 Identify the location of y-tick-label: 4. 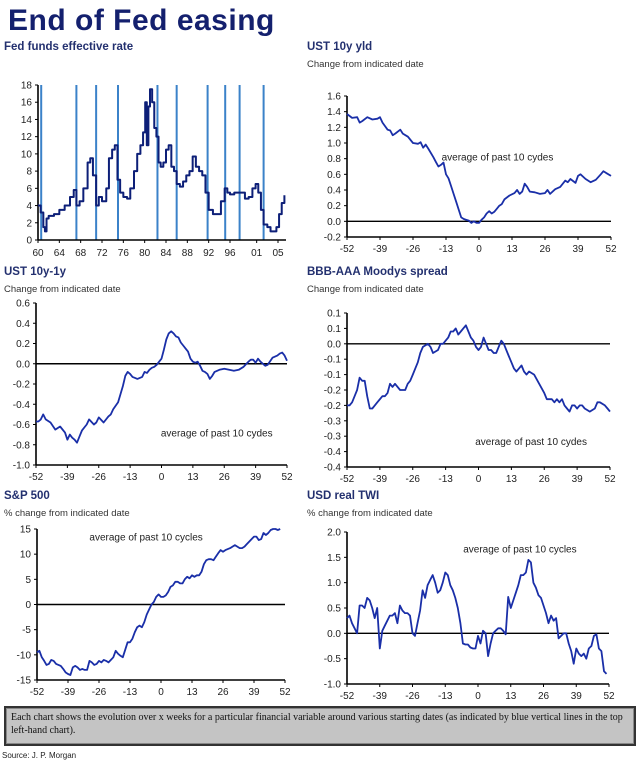
(29, 206).